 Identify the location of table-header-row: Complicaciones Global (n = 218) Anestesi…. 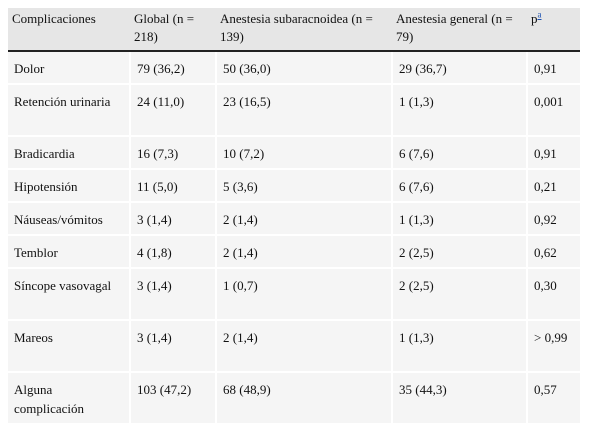
(294, 30).